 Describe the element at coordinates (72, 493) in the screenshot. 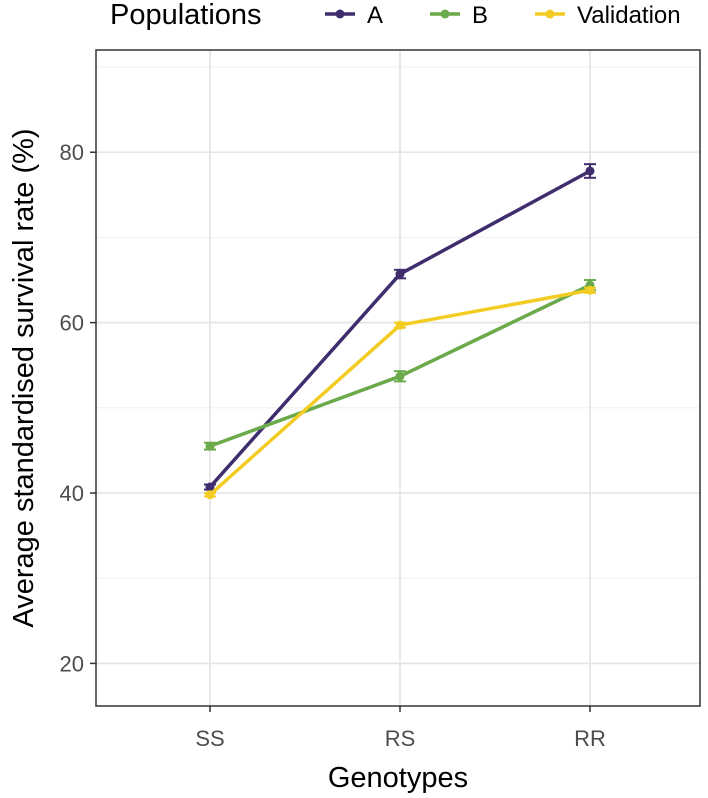

I see `y-tick-label: 40` at that location.